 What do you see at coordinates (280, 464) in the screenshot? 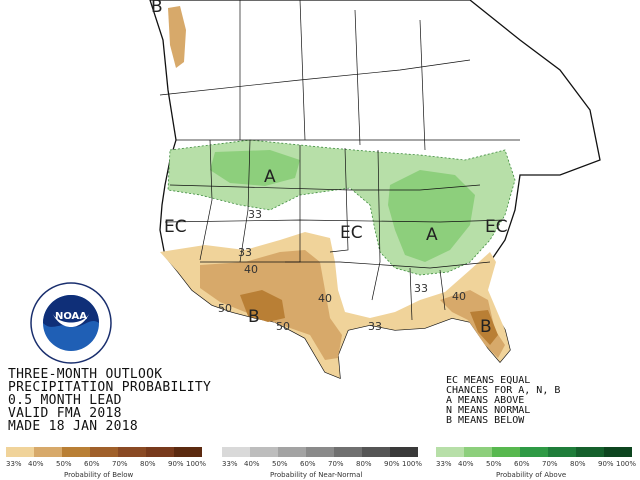
I see `normal-scale-tick: 50%` at bounding box center [280, 464].